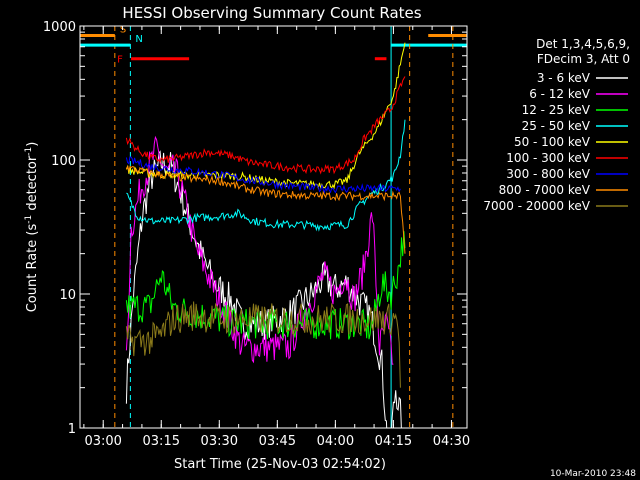 The height and width of the screenshot is (480, 640). I want to click on x-tick-label-6: 04:30, so click(451, 441).